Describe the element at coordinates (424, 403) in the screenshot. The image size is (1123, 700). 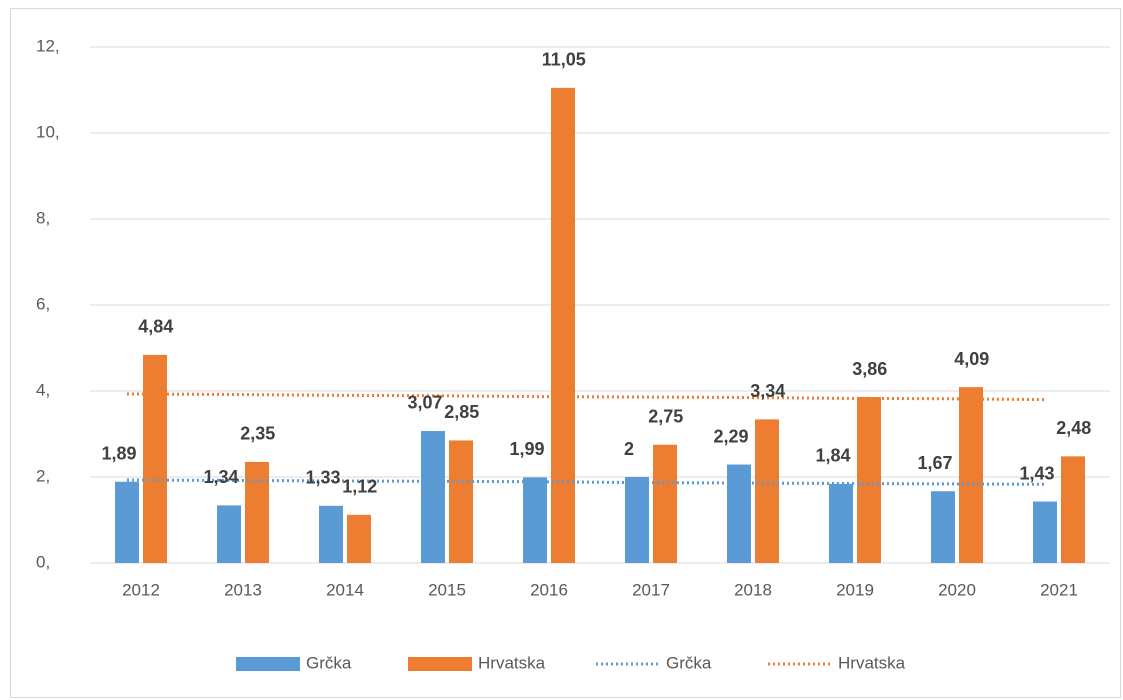
I see `data-label: 3,07` at that location.